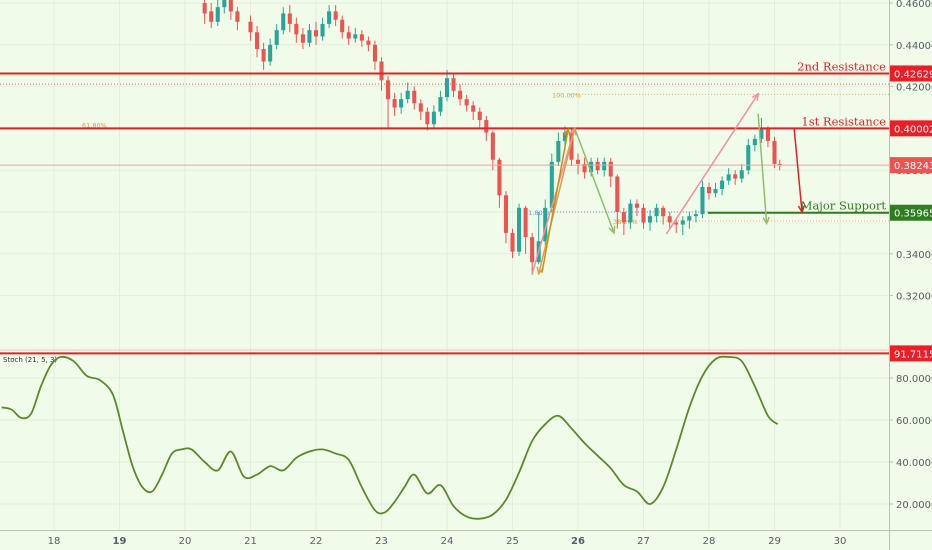  I want to click on fib-618-mid-label: 61.80%, so click(536, 213).